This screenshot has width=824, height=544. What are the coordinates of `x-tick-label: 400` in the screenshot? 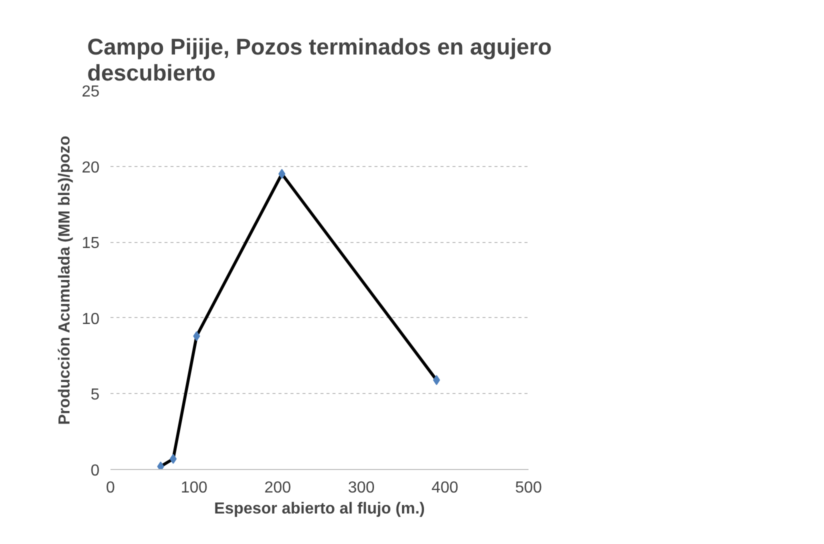 It's located at (445, 488).